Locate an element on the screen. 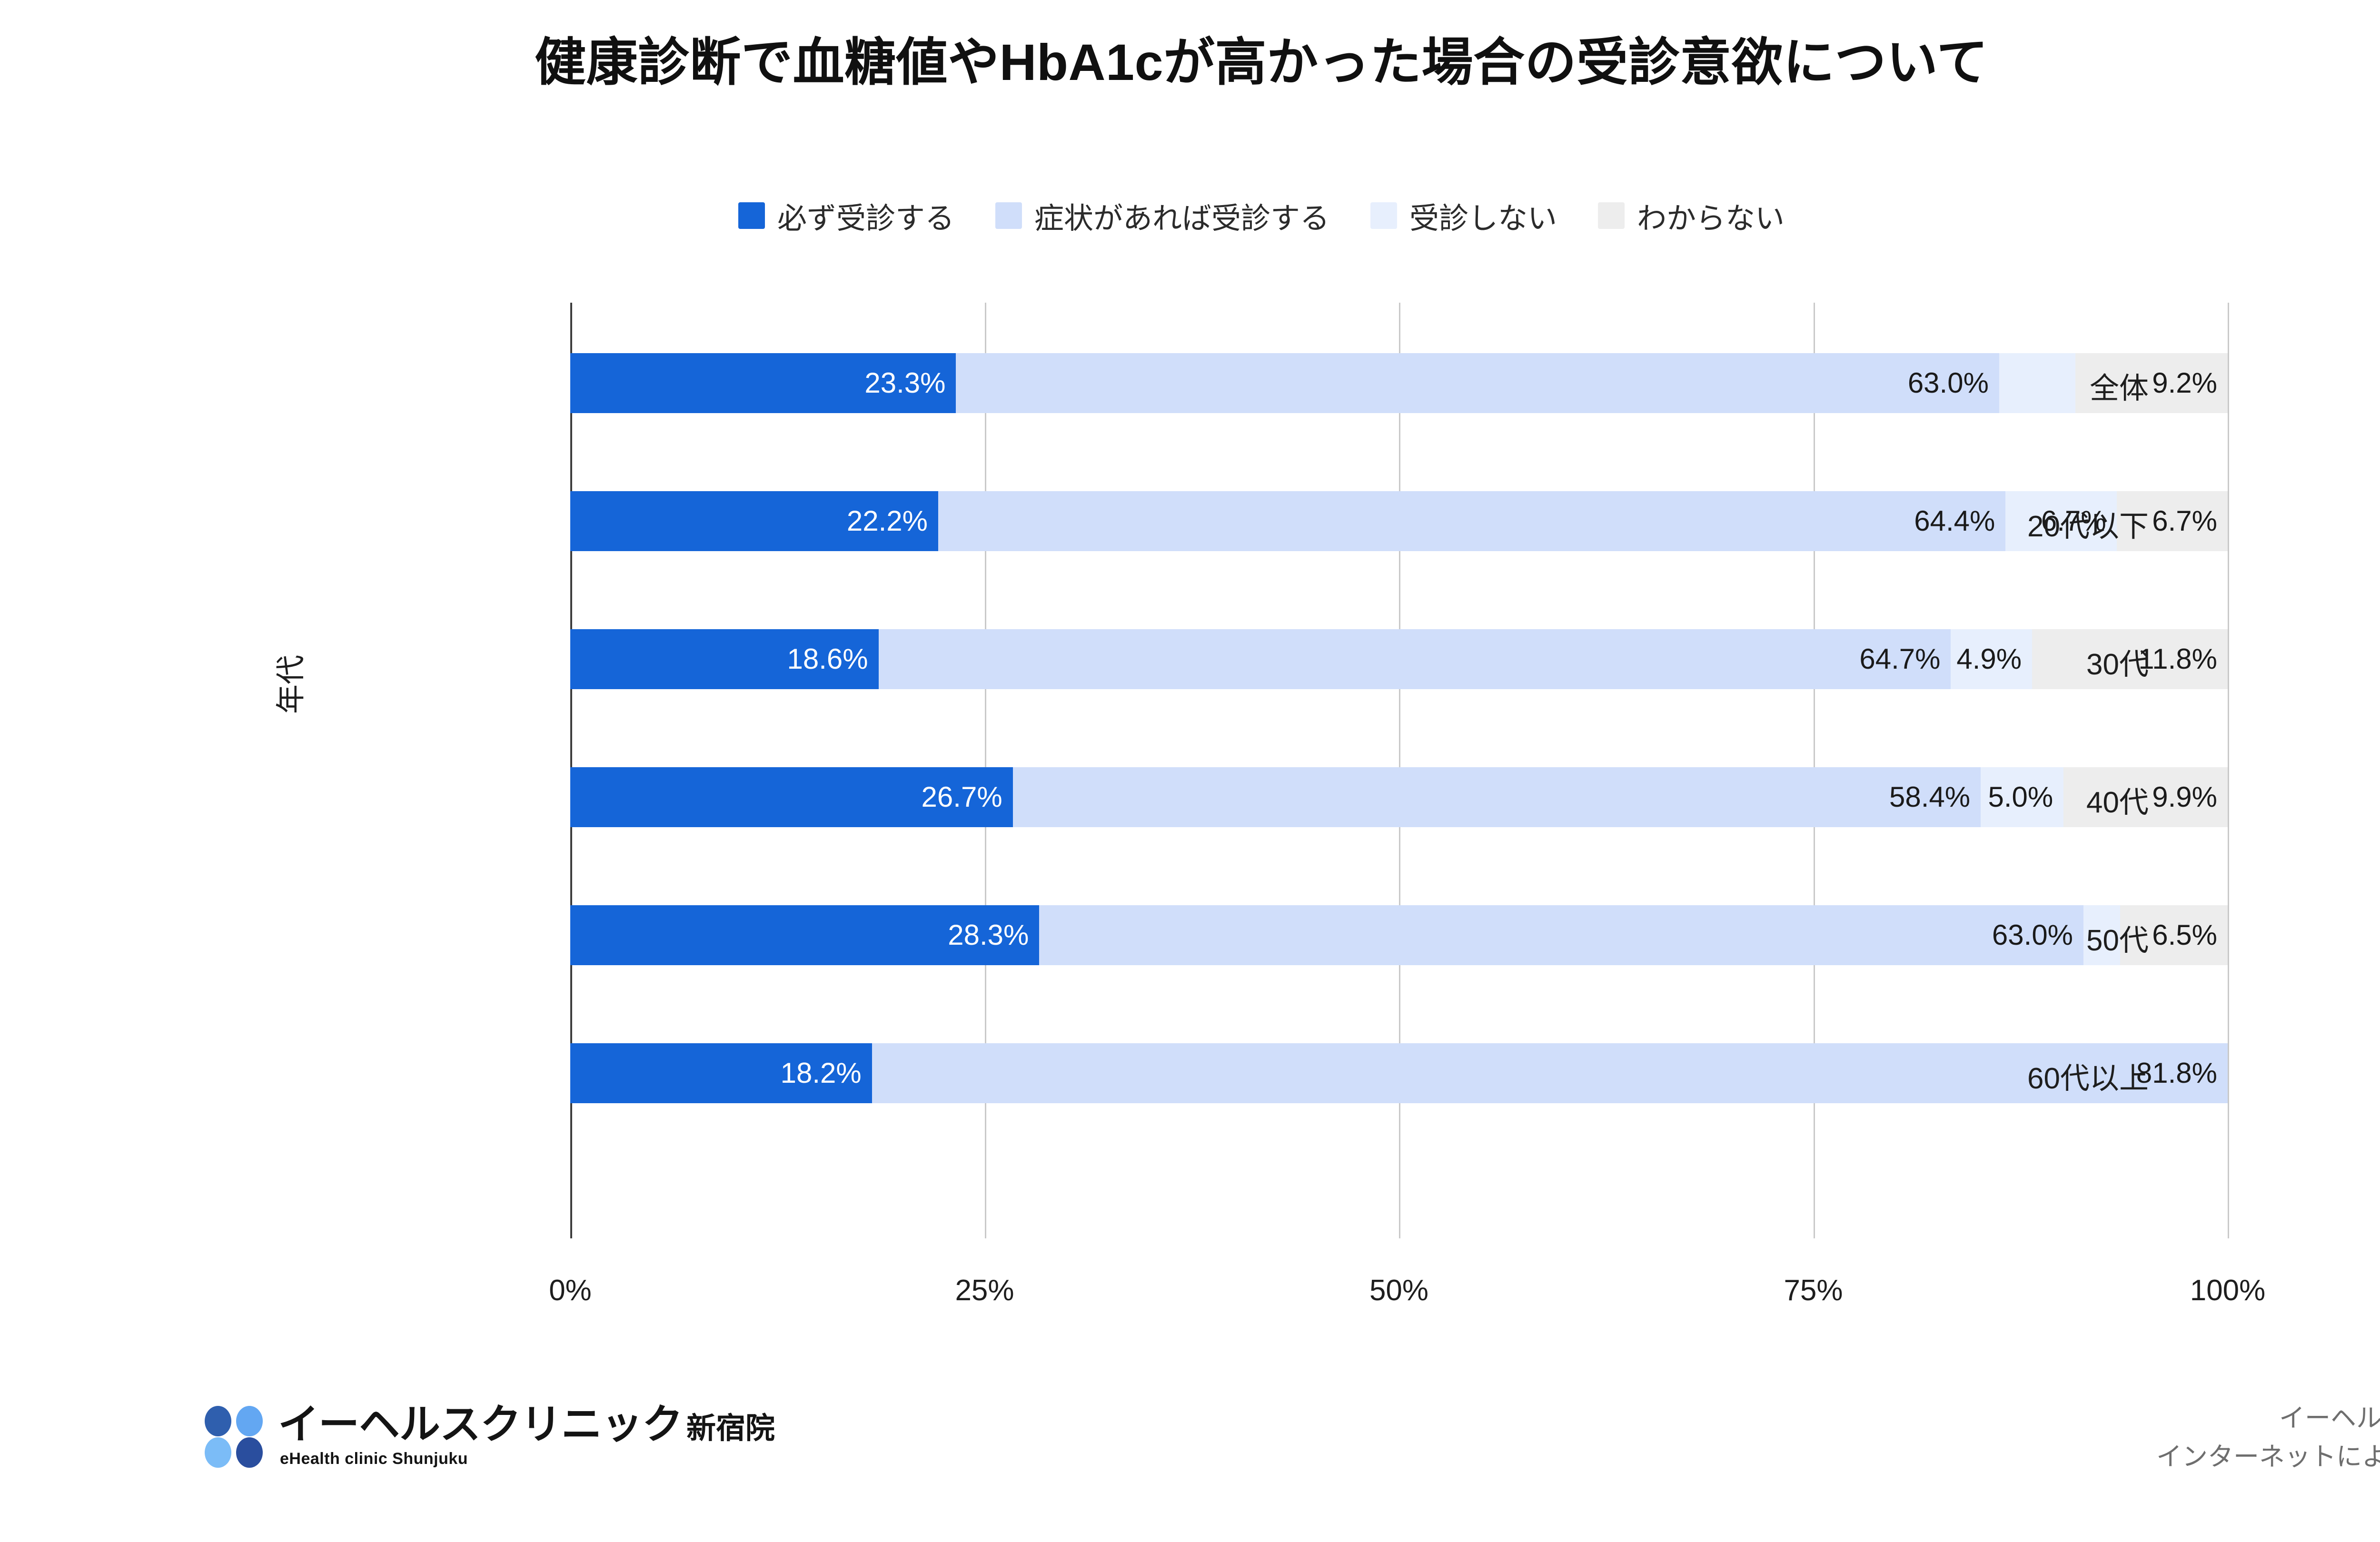 Image resolution: width=2380 pixels, height=1542 pixels. y-tick-label: 40代 is located at coordinates (2117, 803).